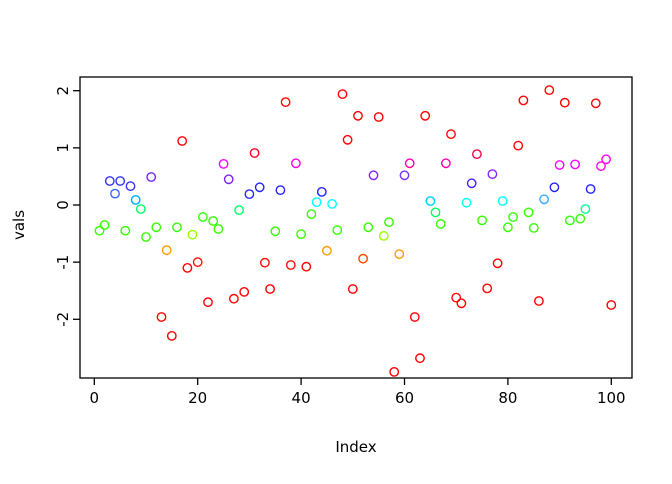 The image size is (672, 484). I want to click on y-tick-label: -2, so click(63, 319).